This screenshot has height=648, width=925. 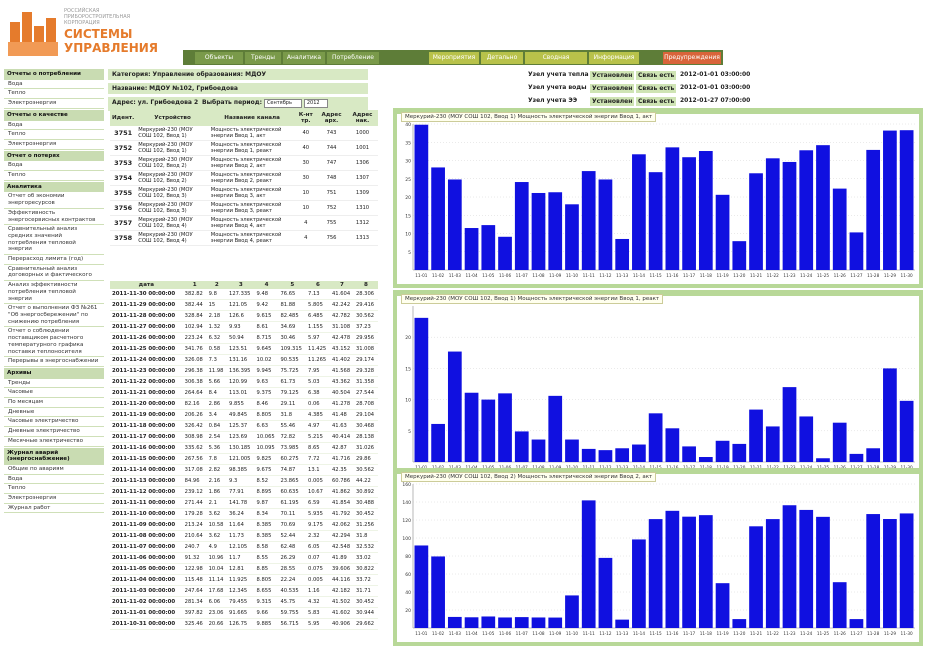 I want to click on sidebar-item: Общие по авариям, so click(x=54, y=470).